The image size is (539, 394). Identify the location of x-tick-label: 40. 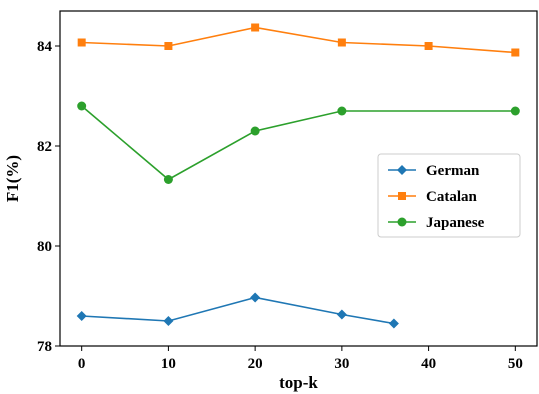
(428, 364).